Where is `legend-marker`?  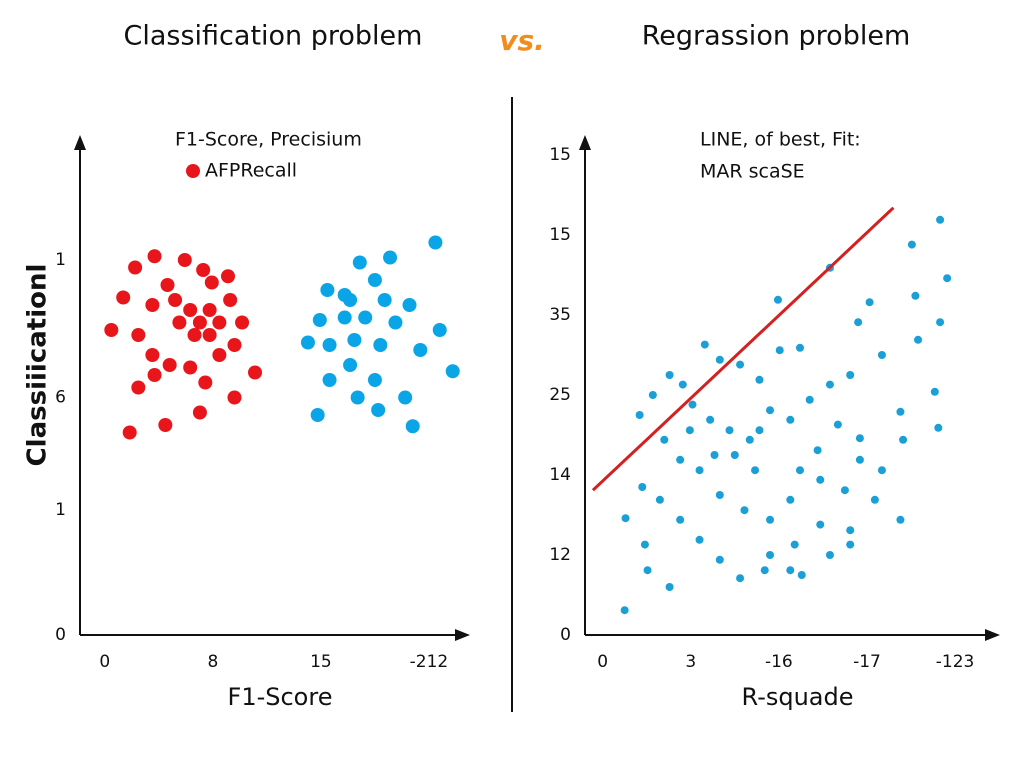
legend-marker is located at coordinates (193, 171).